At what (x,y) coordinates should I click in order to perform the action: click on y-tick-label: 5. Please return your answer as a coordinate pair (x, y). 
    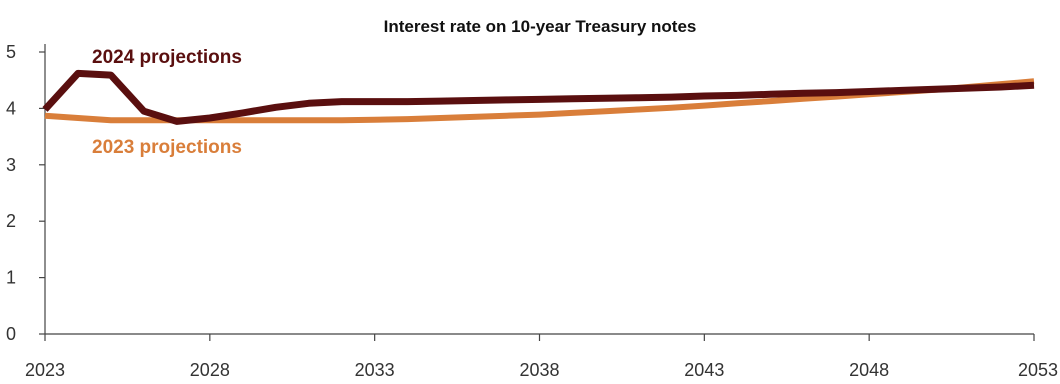
    Looking at the image, I should click on (11, 52).